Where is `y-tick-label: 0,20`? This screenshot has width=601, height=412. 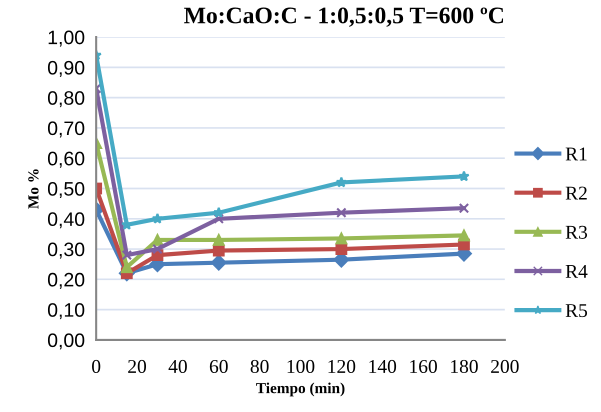
y-tick-label: 0,20 is located at coordinates (66, 280).